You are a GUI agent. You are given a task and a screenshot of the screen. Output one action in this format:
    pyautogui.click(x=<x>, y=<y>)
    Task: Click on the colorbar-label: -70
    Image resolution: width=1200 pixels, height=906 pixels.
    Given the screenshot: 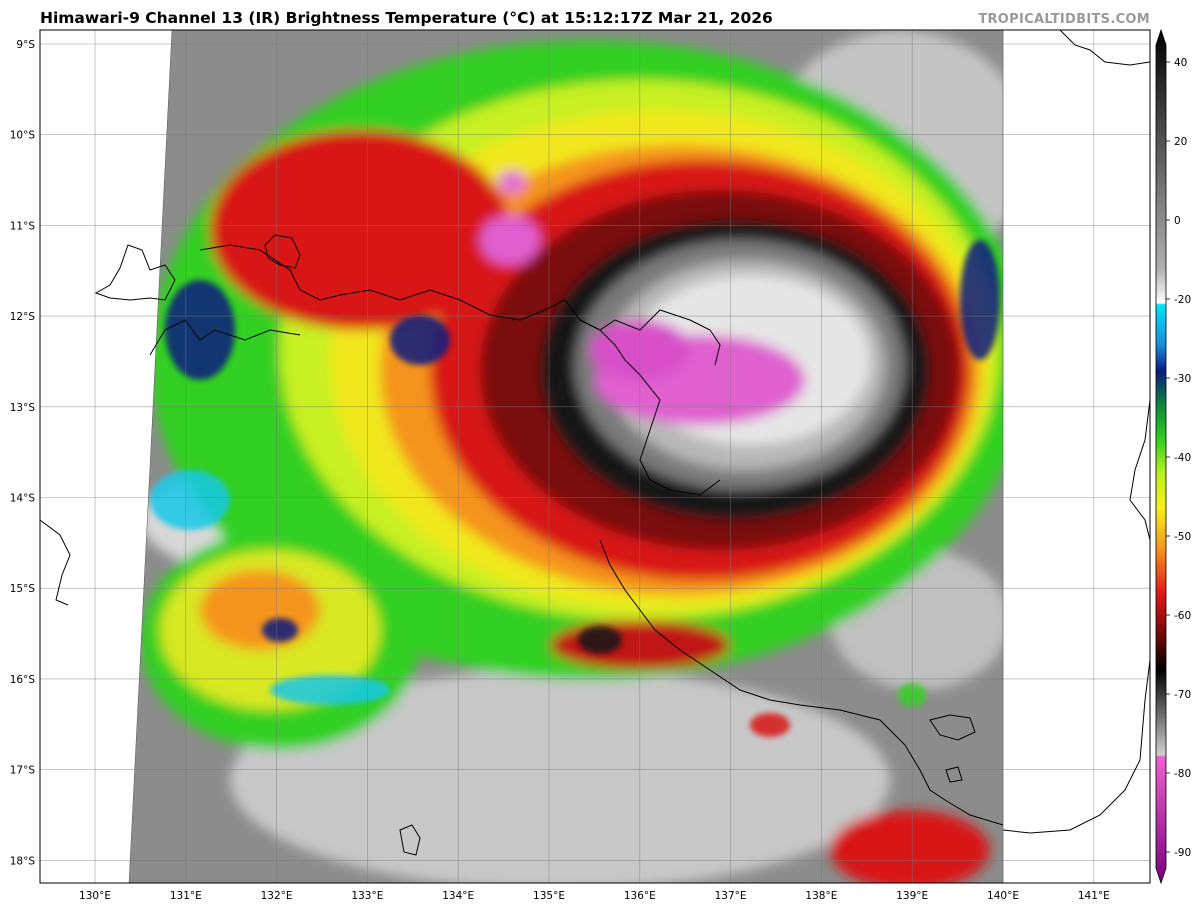 What is the action you would take?
    pyautogui.click(x=1182, y=695)
    